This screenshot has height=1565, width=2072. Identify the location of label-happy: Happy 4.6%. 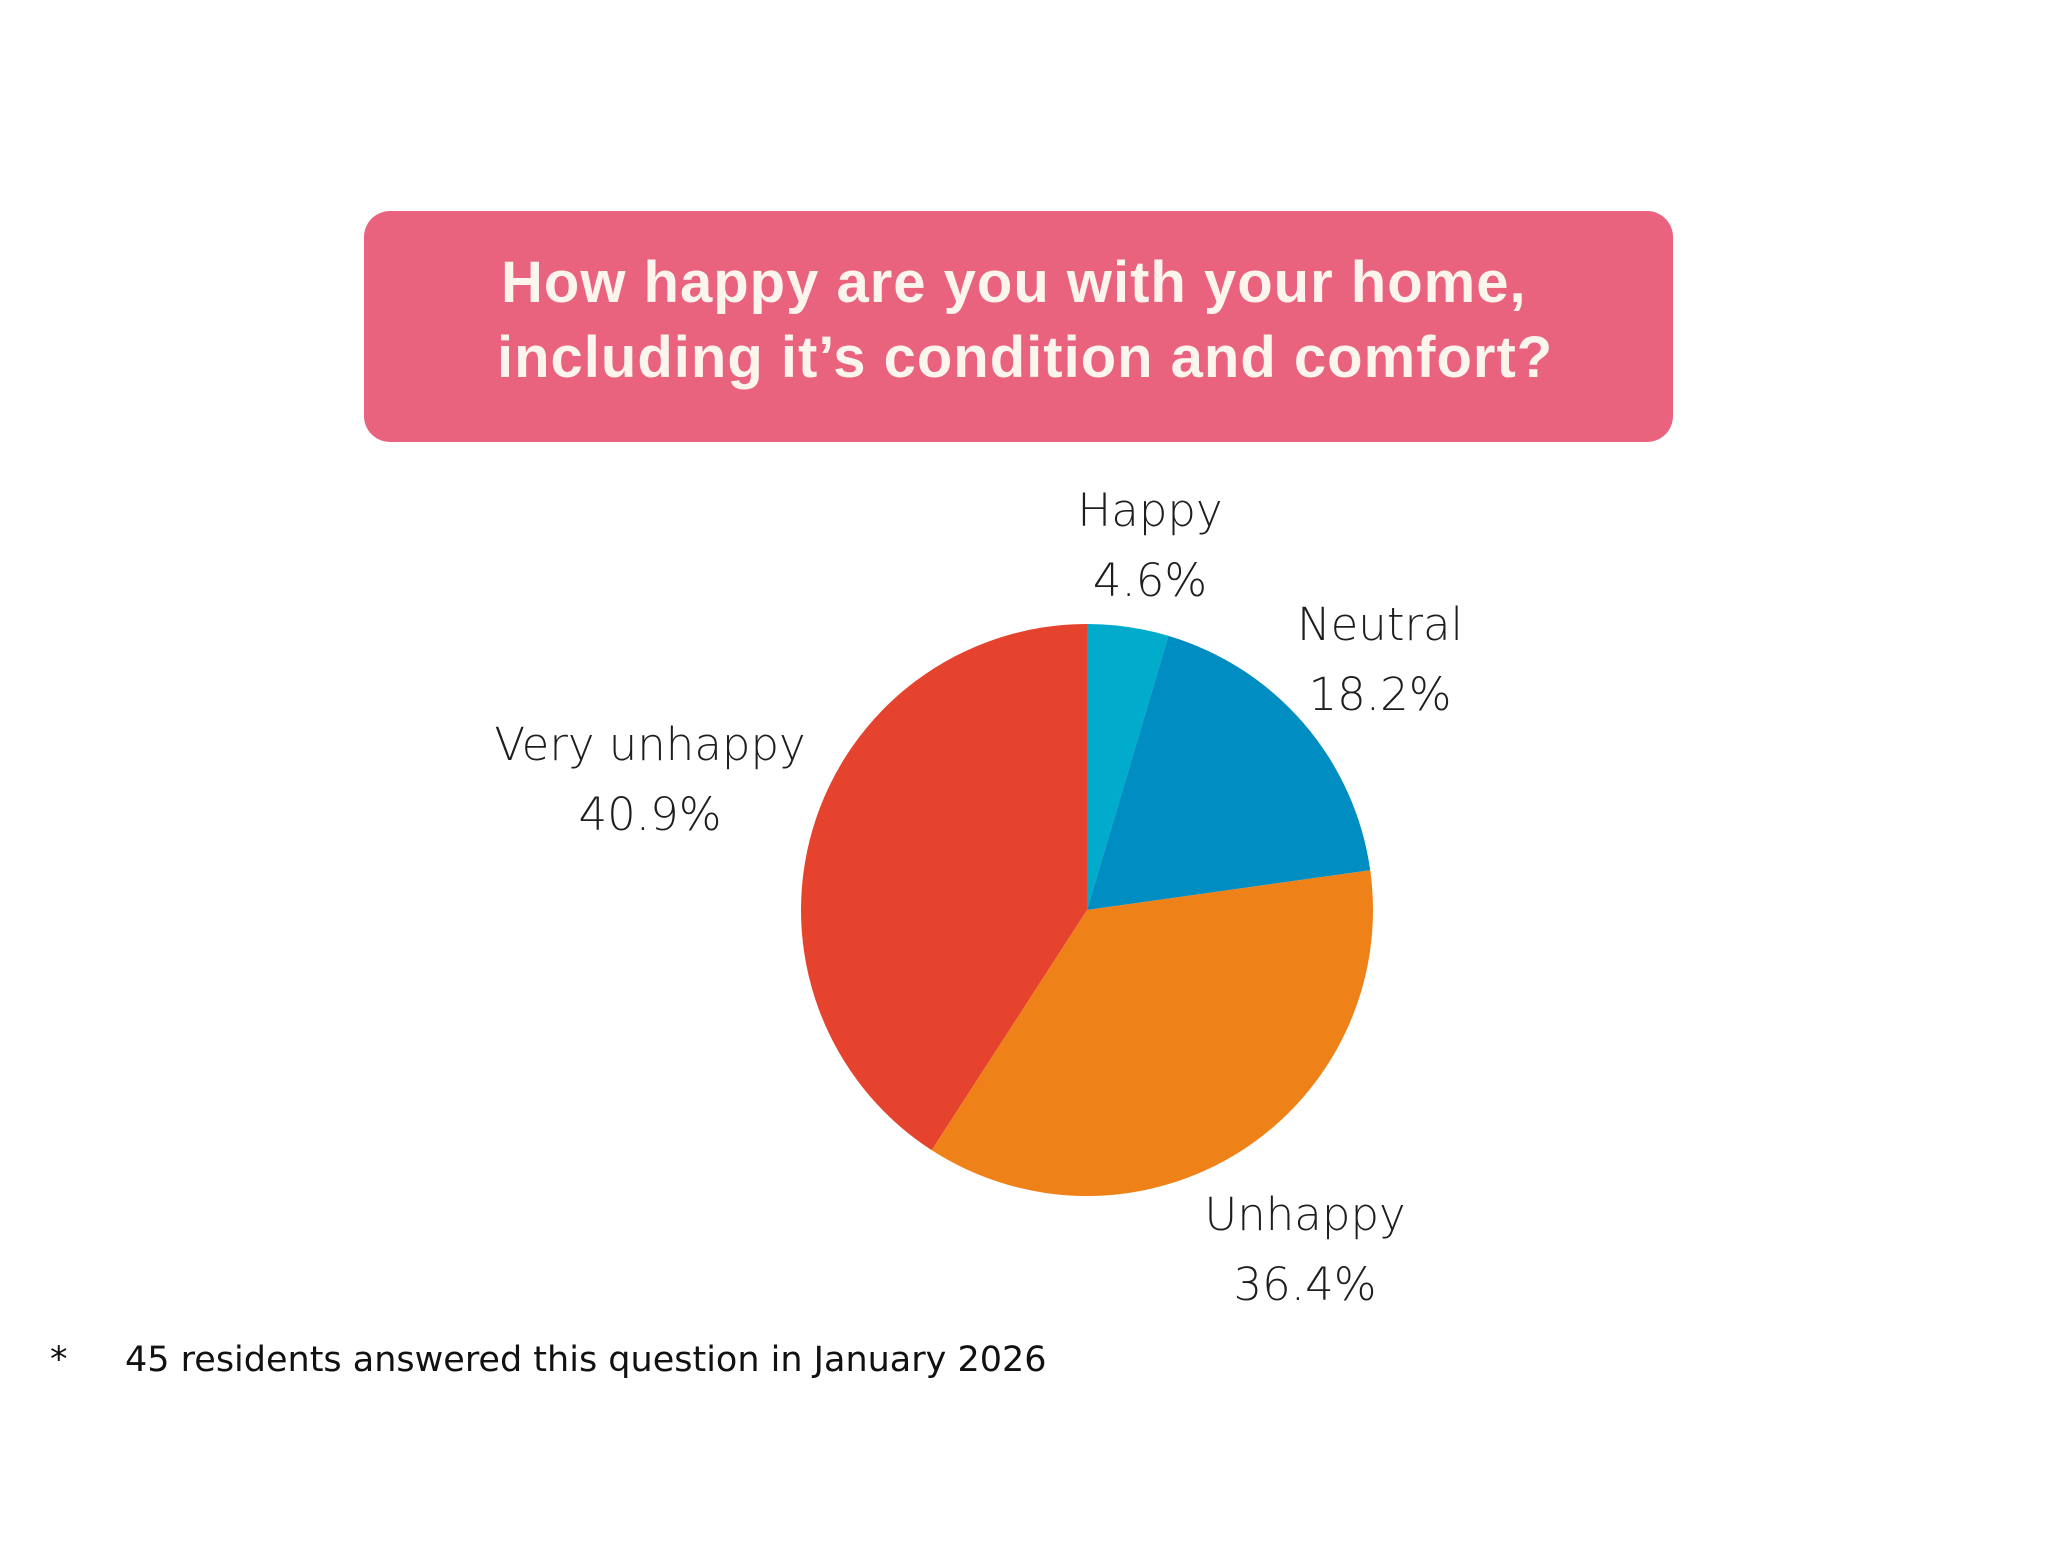
(1150, 546).